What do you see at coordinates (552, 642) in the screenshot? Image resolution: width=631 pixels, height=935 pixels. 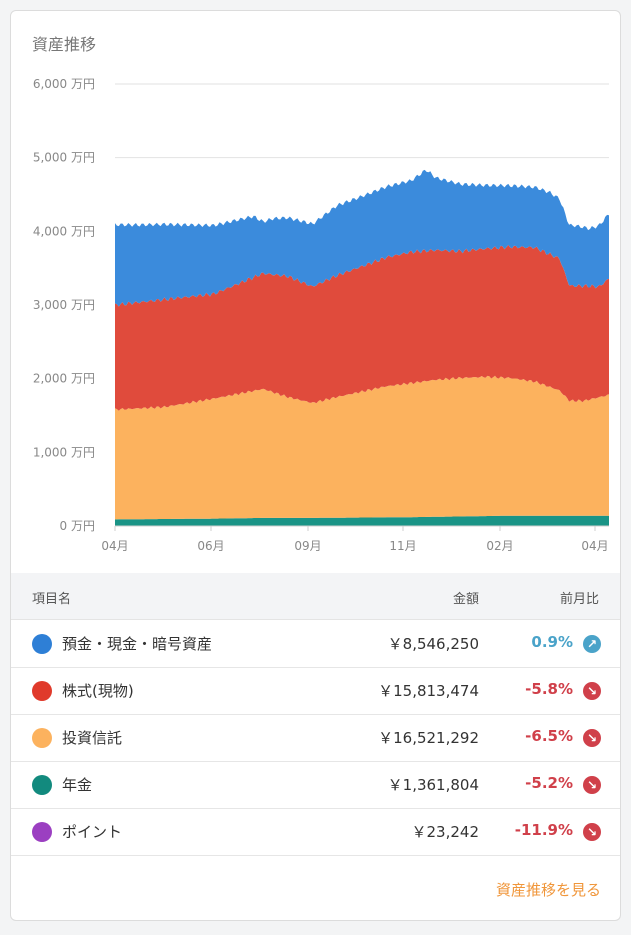 I see `row-change: 0.9%` at bounding box center [552, 642].